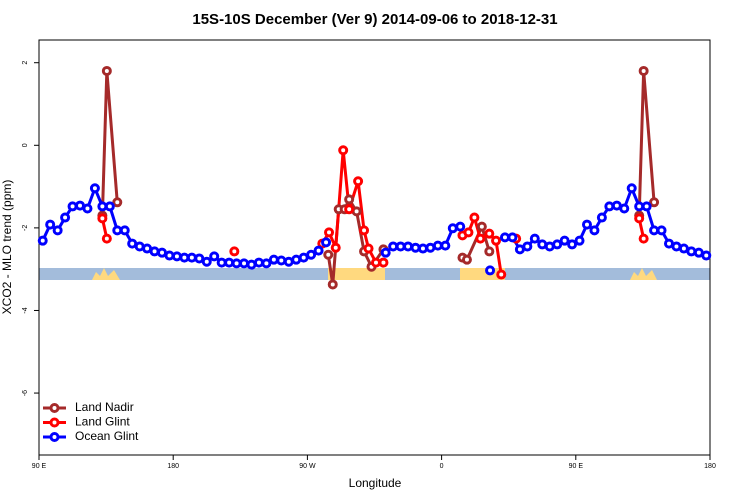  What do you see at coordinates (375, 483) in the screenshot?
I see `x-axis-label: Longitude` at bounding box center [375, 483].